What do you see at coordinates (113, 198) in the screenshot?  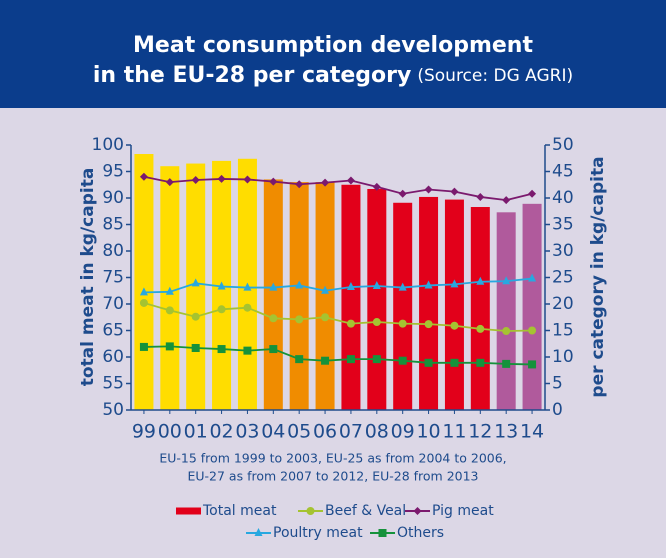 I see `y-tick-label: 90` at bounding box center [113, 198].